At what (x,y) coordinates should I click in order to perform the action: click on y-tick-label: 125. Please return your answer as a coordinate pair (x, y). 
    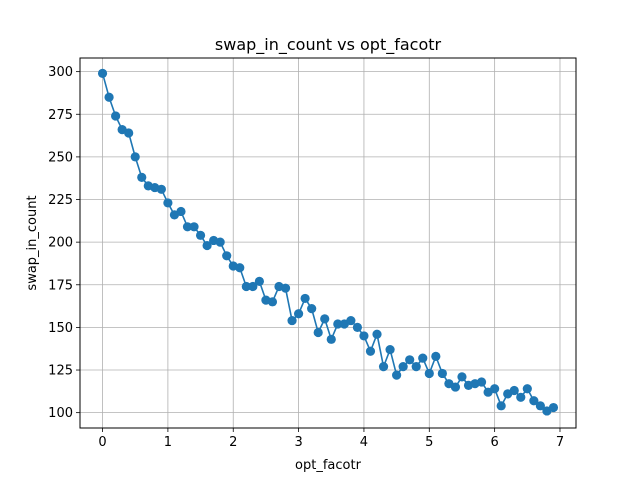
    Looking at the image, I should click on (60, 371).